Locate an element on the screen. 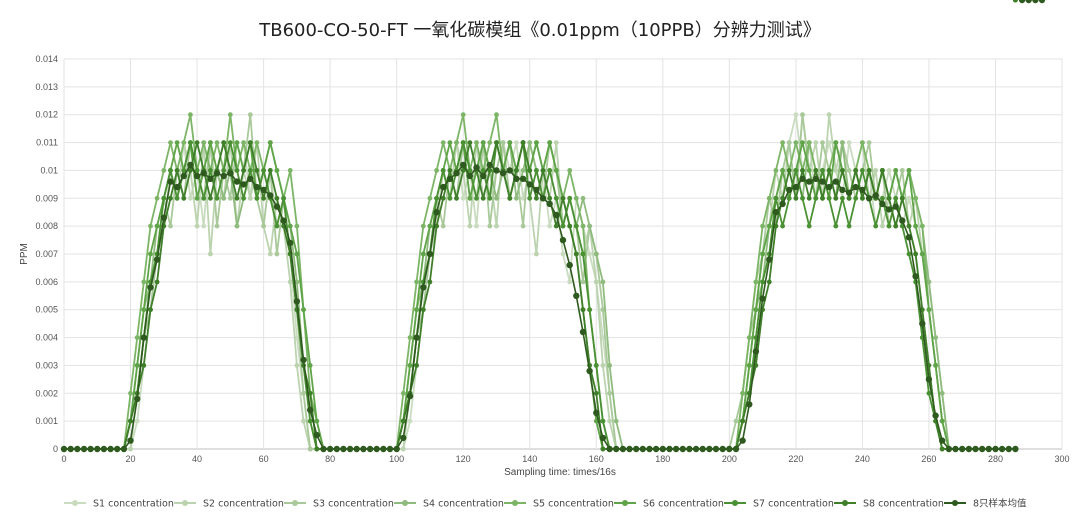 The image size is (1080, 521). legend-item: S8 concentration is located at coordinates (889, 504).